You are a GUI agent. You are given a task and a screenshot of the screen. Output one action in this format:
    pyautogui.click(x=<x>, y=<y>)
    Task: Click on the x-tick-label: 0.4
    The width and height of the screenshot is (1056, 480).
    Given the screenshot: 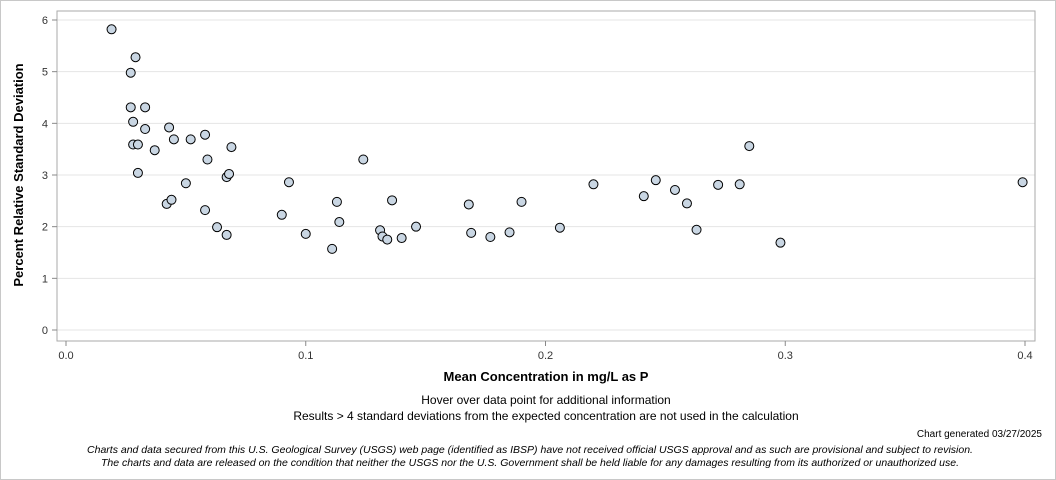 What is the action you would take?
    pyautogui.click(x=1024, y=356)
    